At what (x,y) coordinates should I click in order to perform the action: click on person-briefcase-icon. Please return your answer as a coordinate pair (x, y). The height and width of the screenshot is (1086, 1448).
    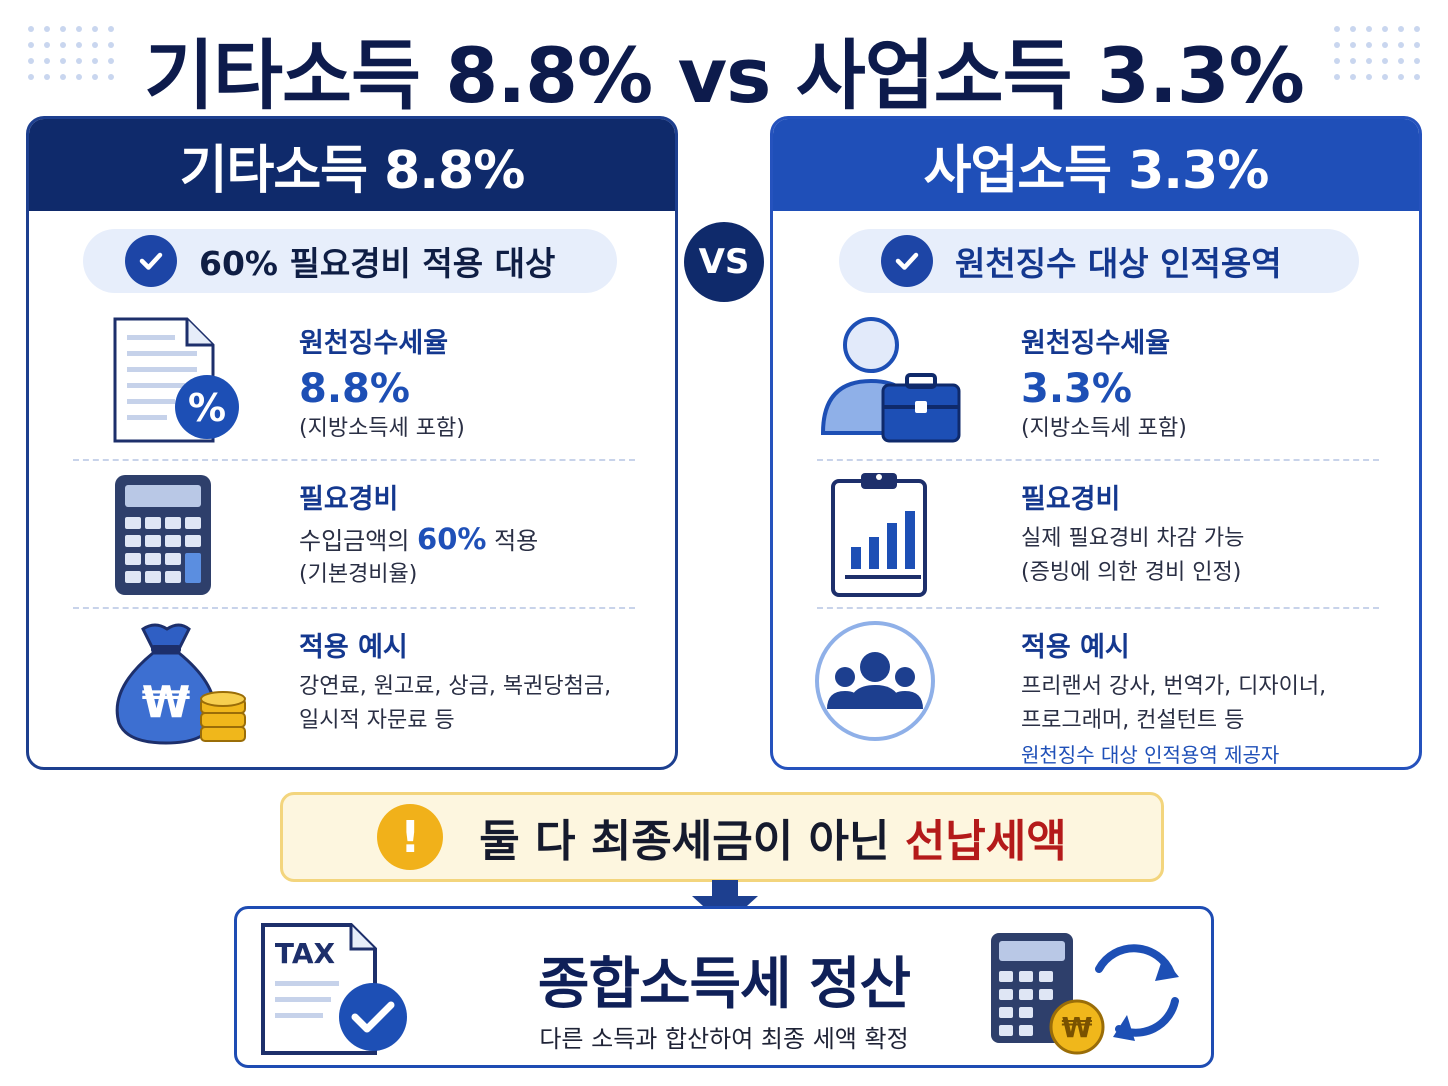
    Looking at the image, I should click on (890, 385).